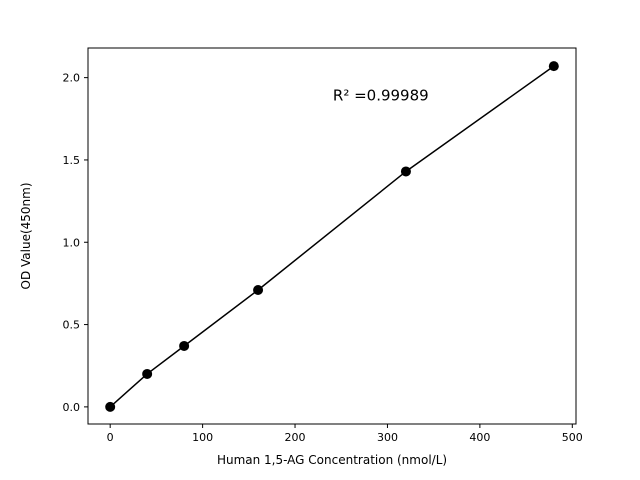  I want to click on x-tick-label: 100, so click(202, 437).